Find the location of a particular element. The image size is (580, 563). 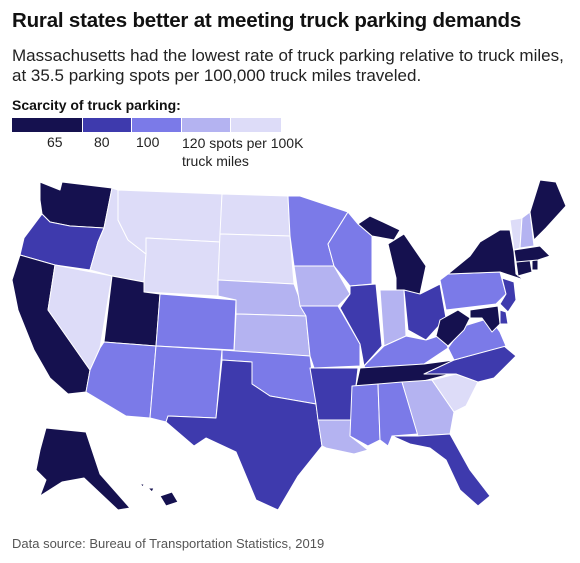

state-PA is located at coordinates (473, 291).